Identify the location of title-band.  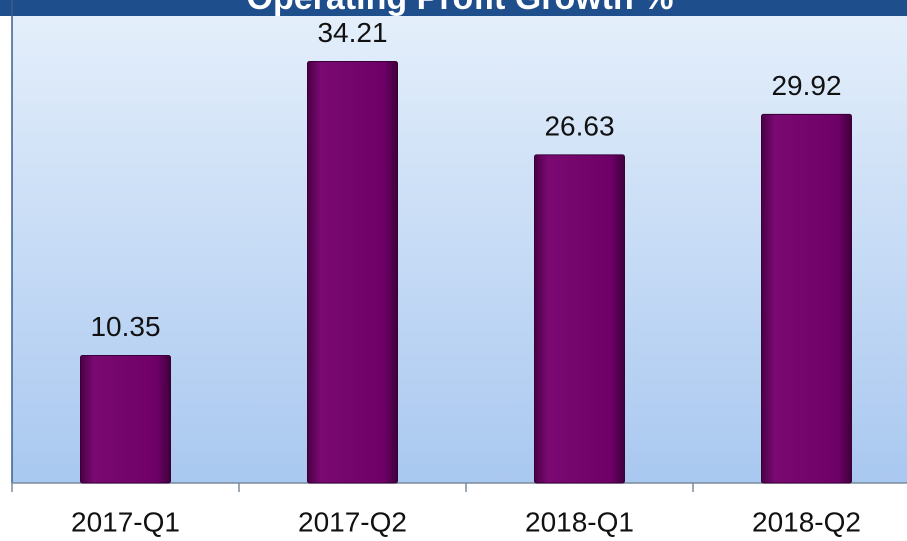
(453, 8).